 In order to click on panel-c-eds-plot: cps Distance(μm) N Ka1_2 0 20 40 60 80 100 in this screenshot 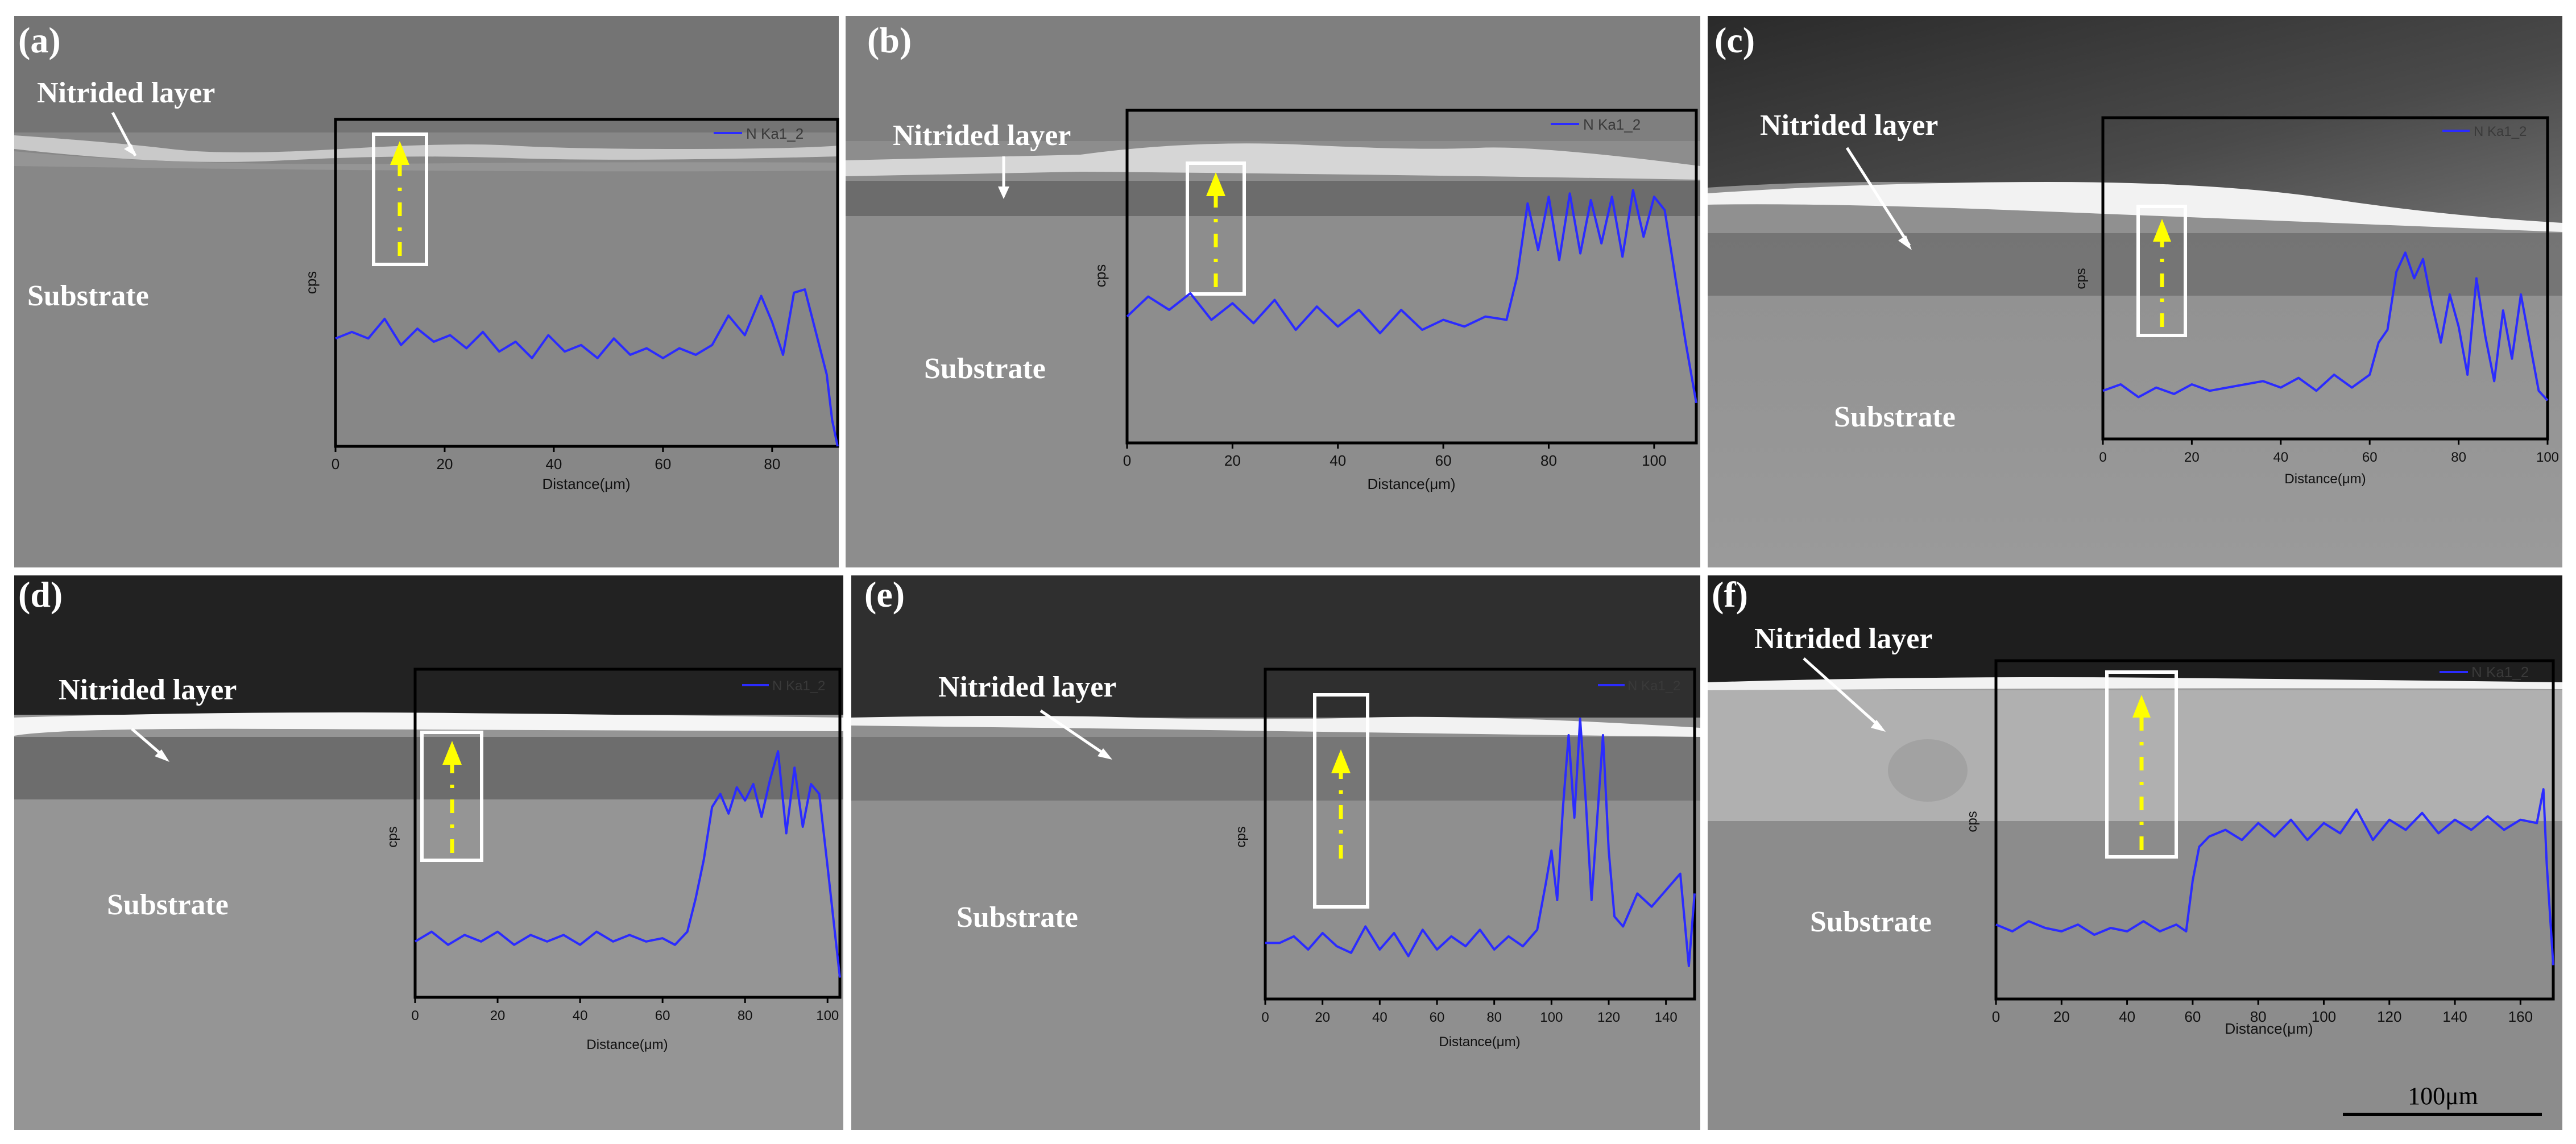, I will do `click(2316, 301)`.